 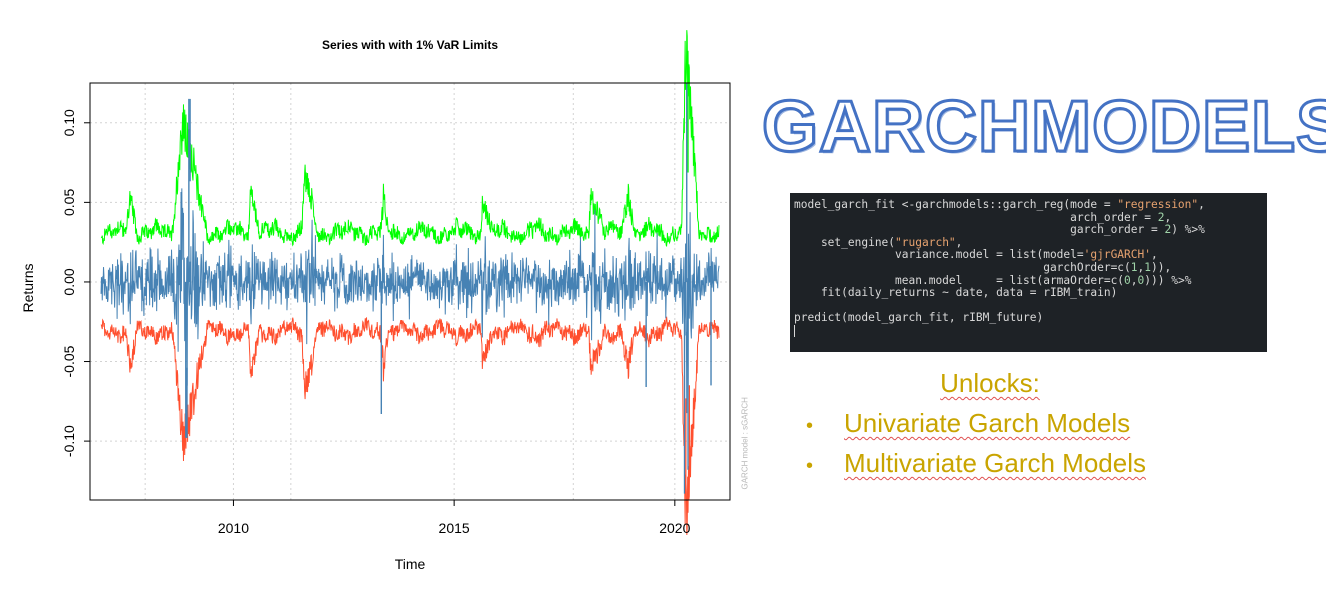 I want to click on y-tick-label: 0.00, so click(x=69, y=281).